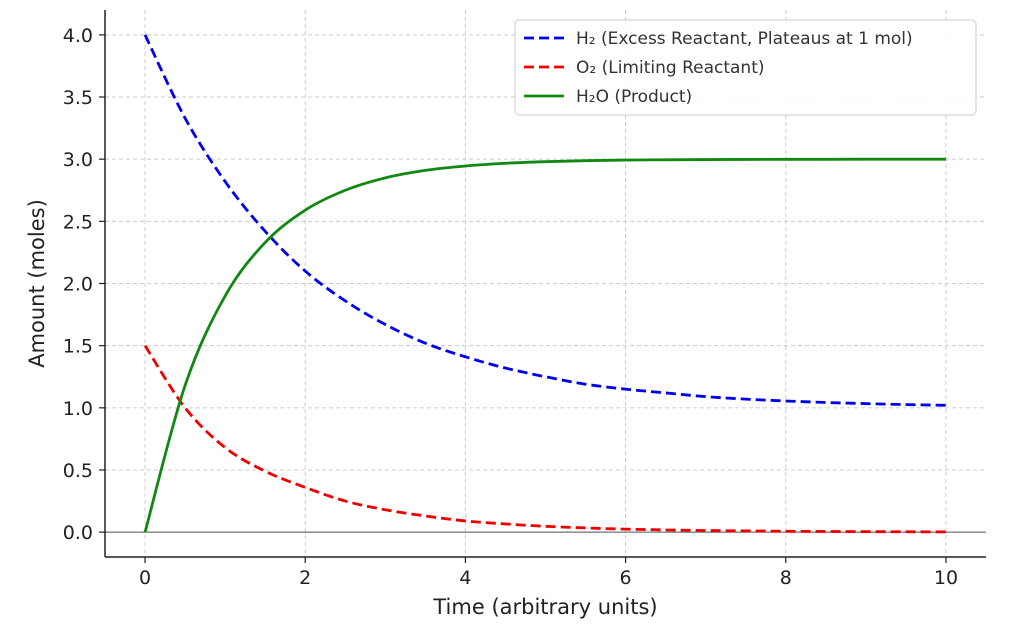  I want to click on y-tick-label: 3.5, so click(78, 98).